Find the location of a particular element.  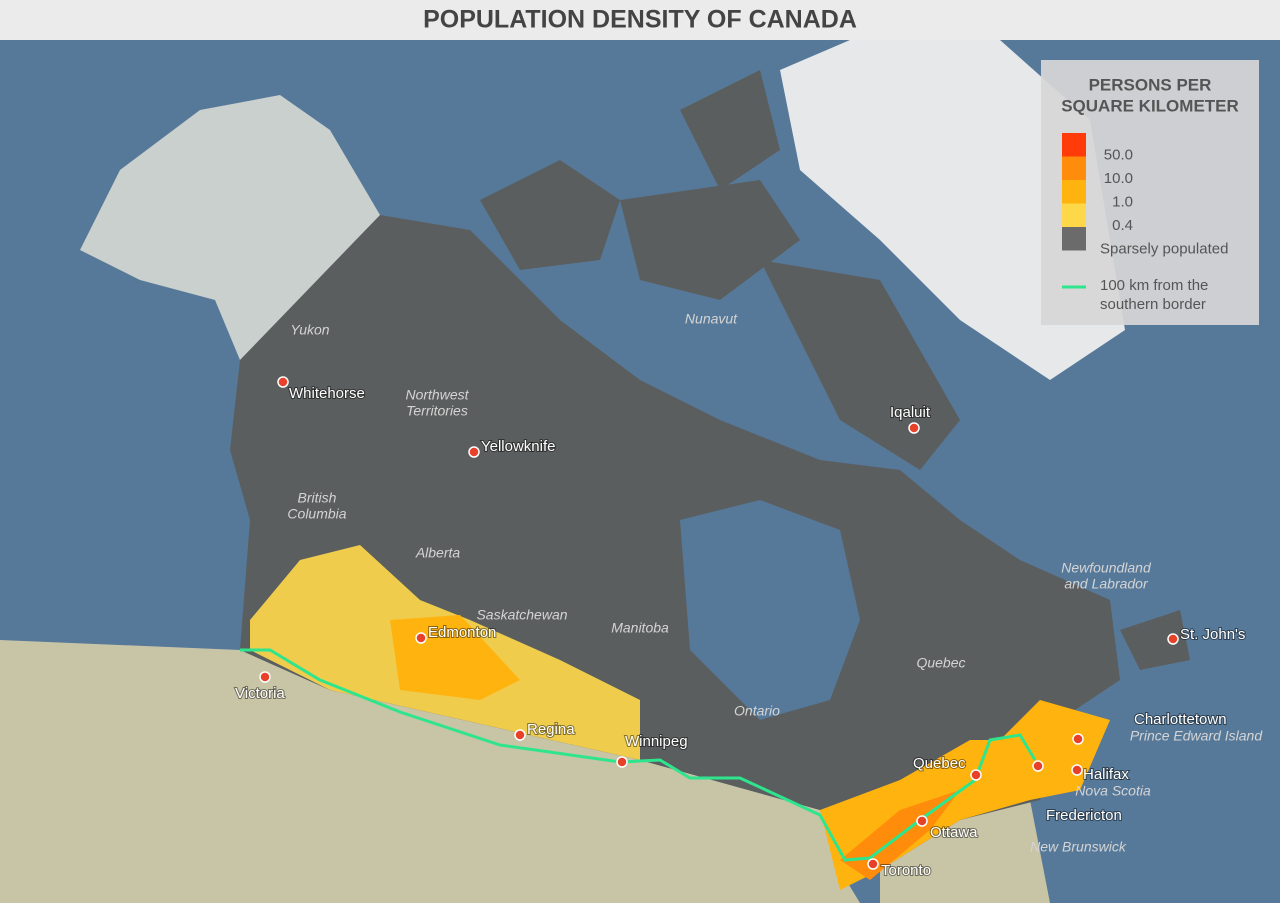

city-label: Edmonton is located at coordinates (462, 632).